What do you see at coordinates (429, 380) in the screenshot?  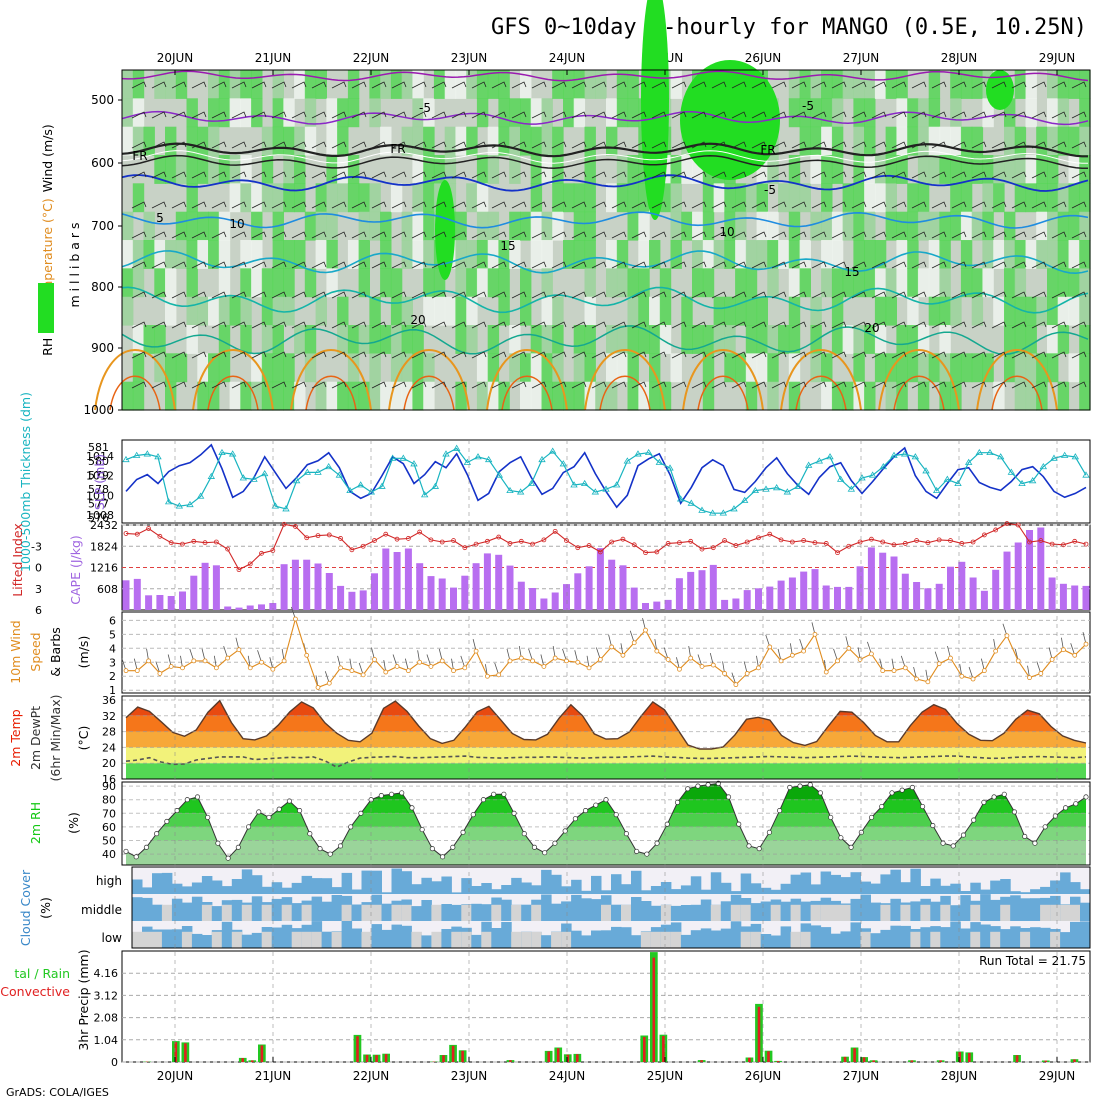 I see `temperature-contour-warm` at bounding box center [429, 380].